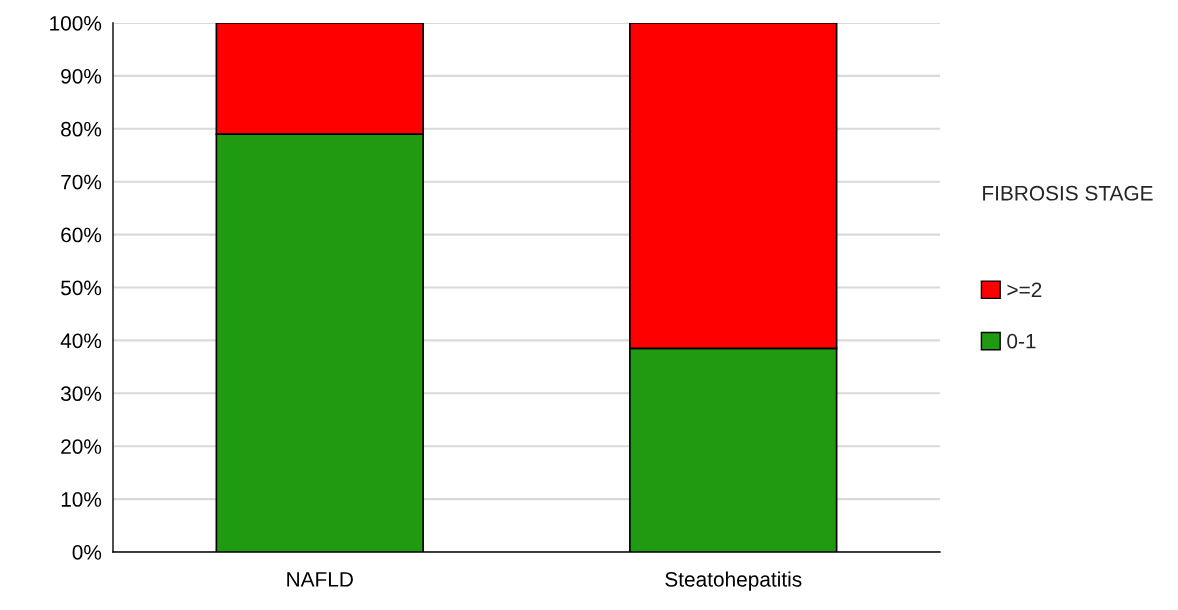 Image resolution: width=1178 pixels, height=610 pixels. Describe the element at coordinates (81, 446) in the screenshot. I see `y-tick-label: 20%` at that location.